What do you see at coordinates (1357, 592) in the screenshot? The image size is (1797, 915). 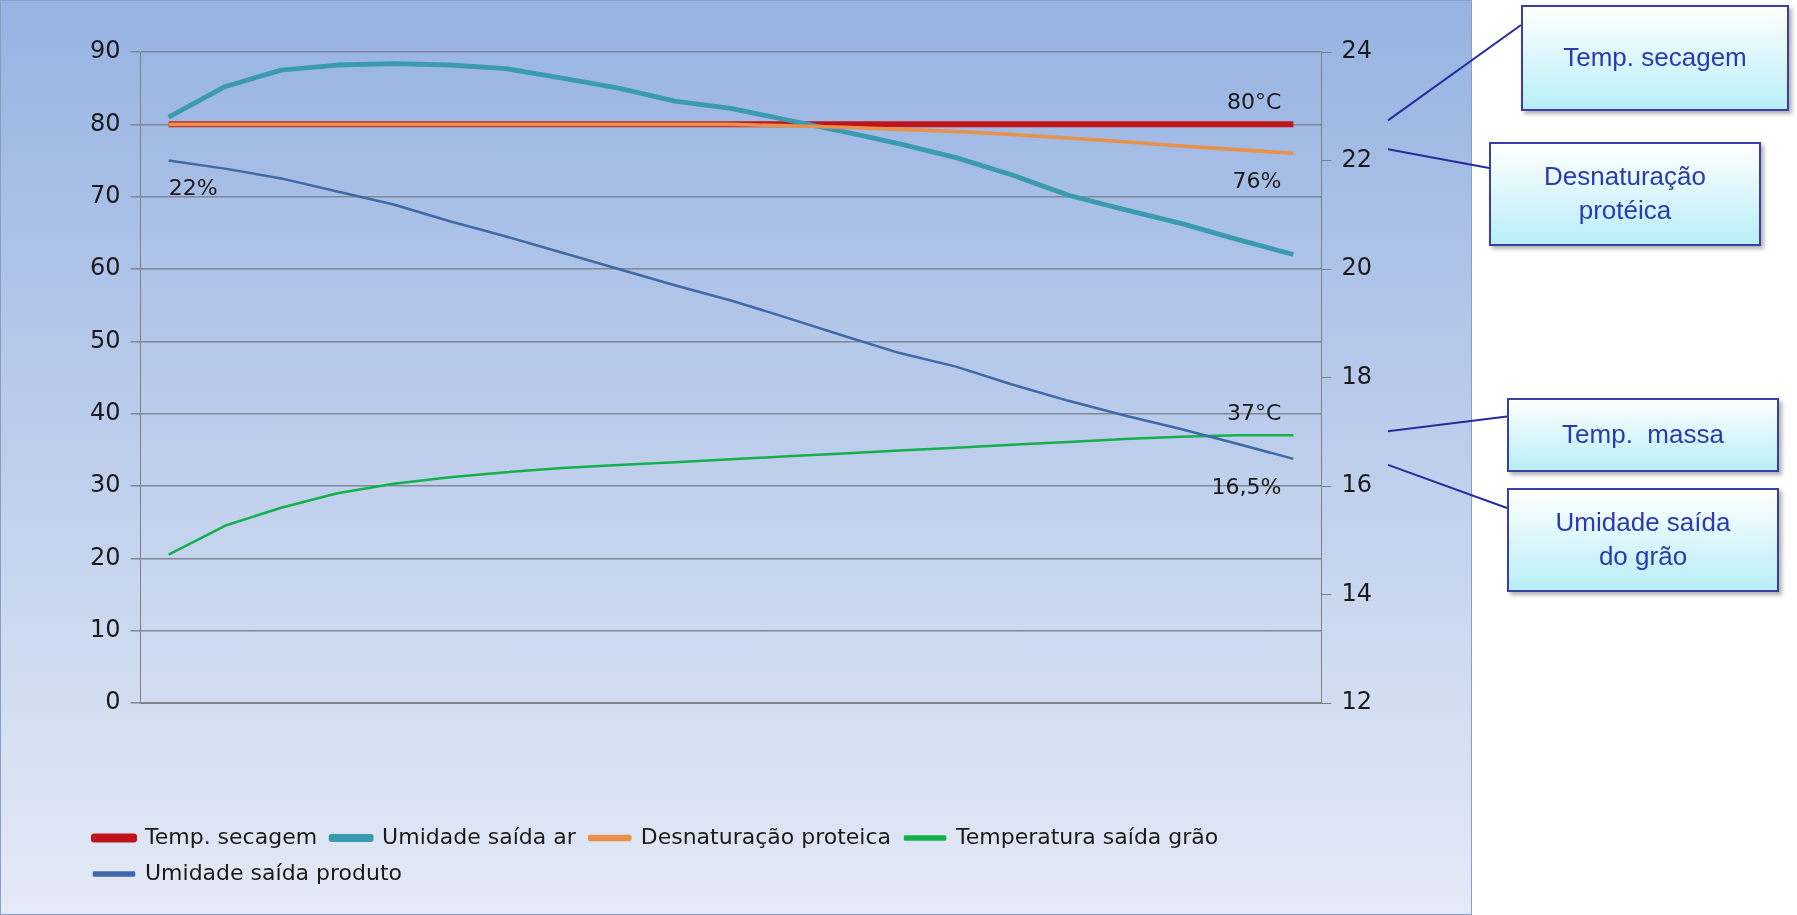 I see `y2-tick-label: 14` at bounding box center [1357, 592].